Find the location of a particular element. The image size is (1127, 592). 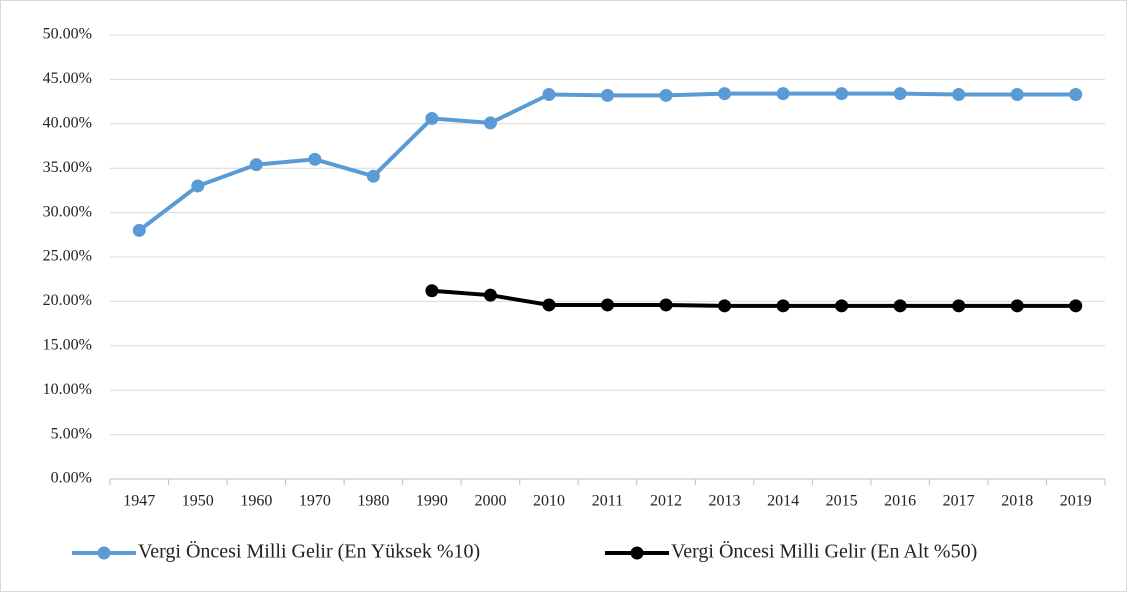

y-tick-label: 0.00% is located at coordinates (71, 478).